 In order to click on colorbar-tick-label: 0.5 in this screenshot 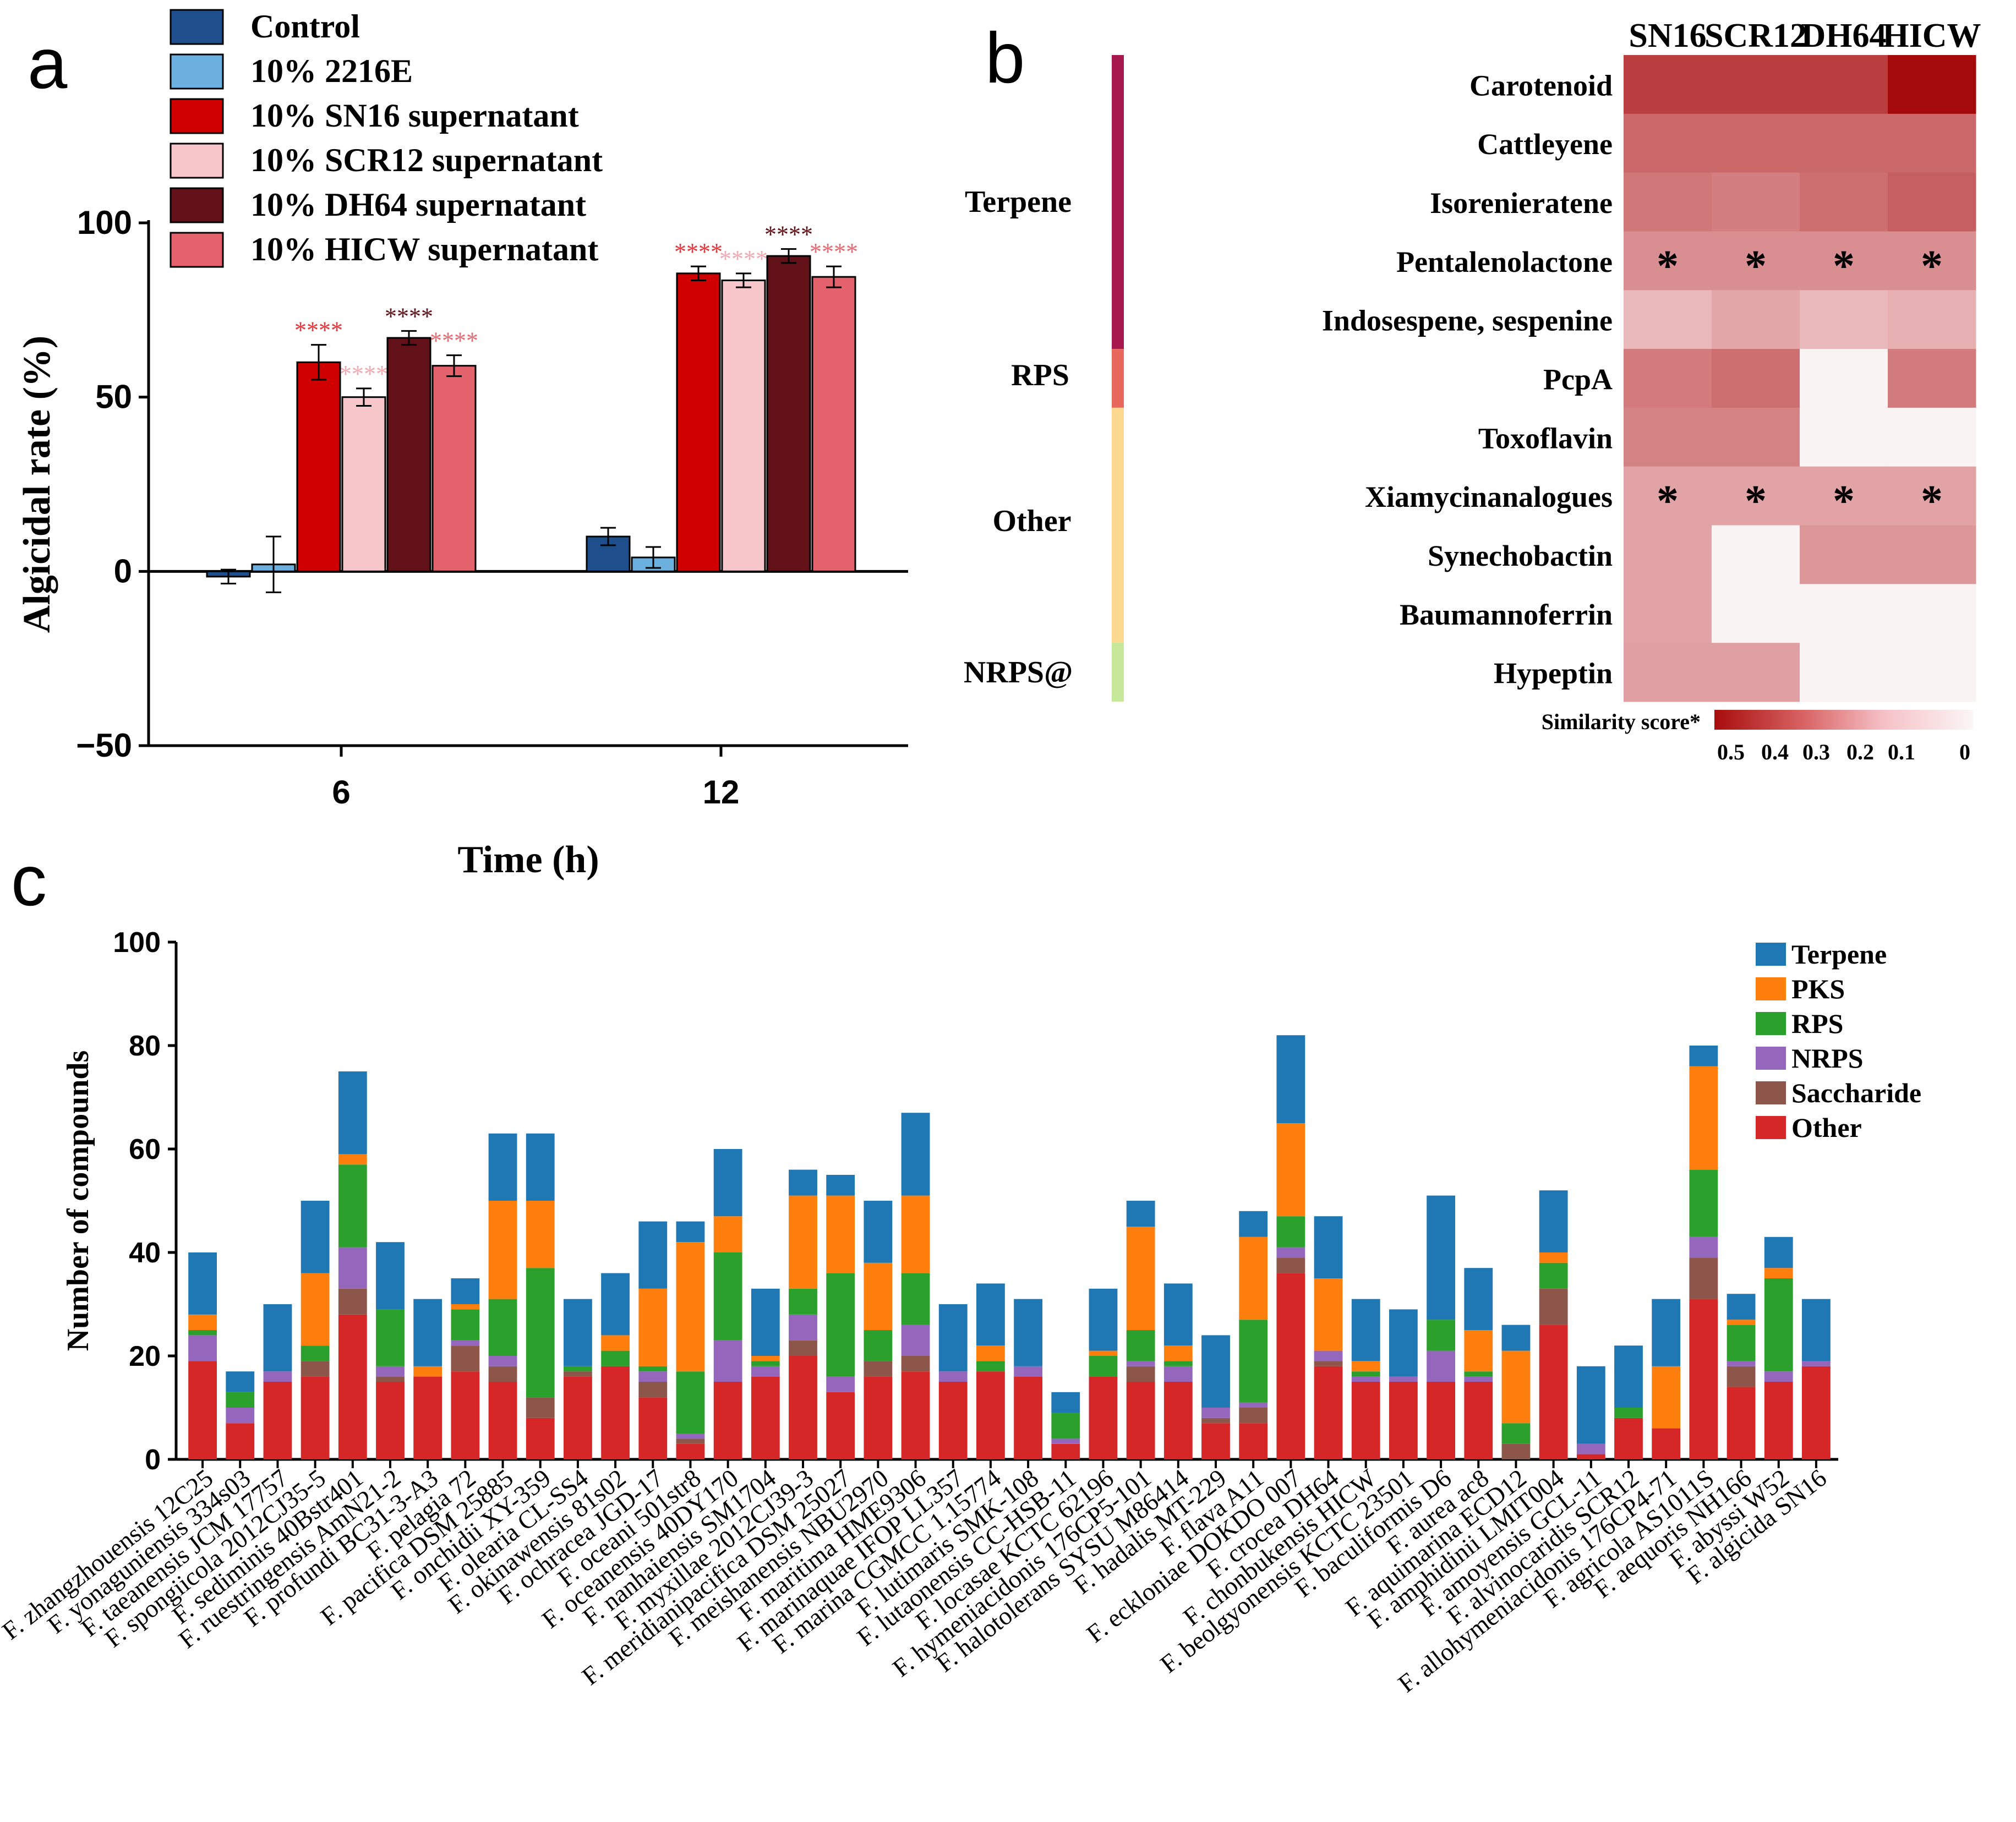, I will do `click(1731, 752)`.